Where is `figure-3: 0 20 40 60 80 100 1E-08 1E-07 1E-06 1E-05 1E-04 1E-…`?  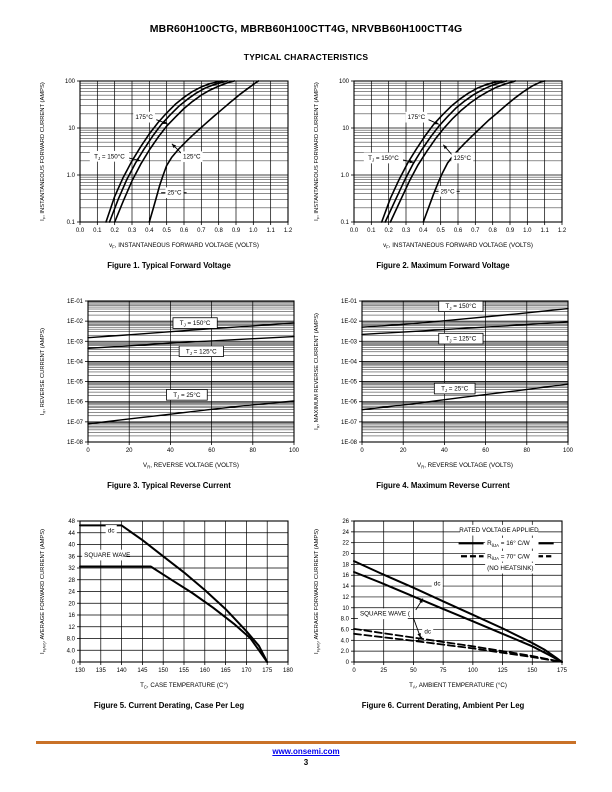
figure-3: 0 20 40 60 80 100 1E-08 1E-07 1E-06 1E-05 1E-04 1E-… is located at coordinates (169, 392).